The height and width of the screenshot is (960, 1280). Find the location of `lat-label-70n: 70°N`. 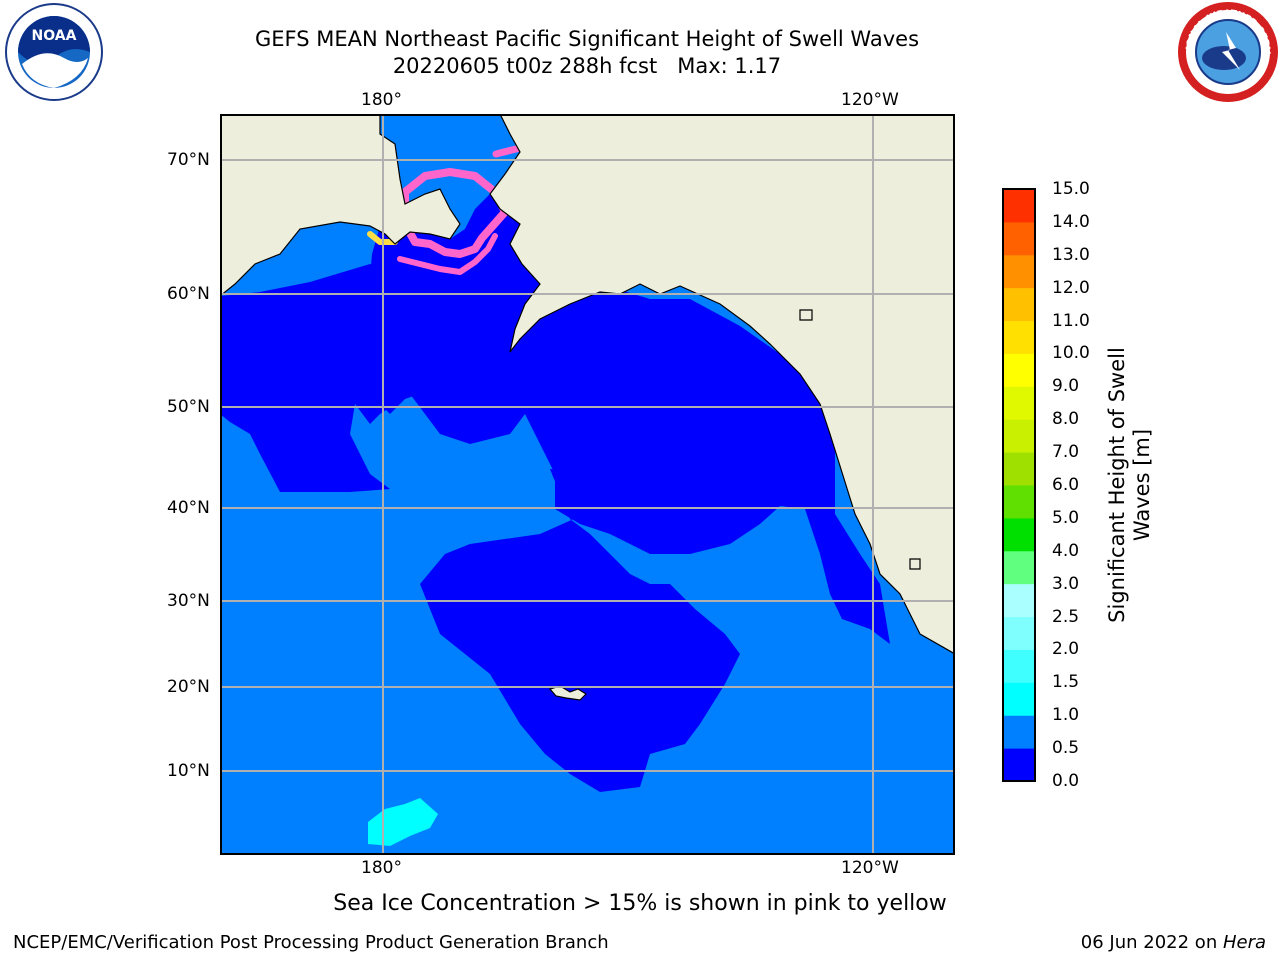

lat-label-70n: 70°N is located at coordinates (188, 160).